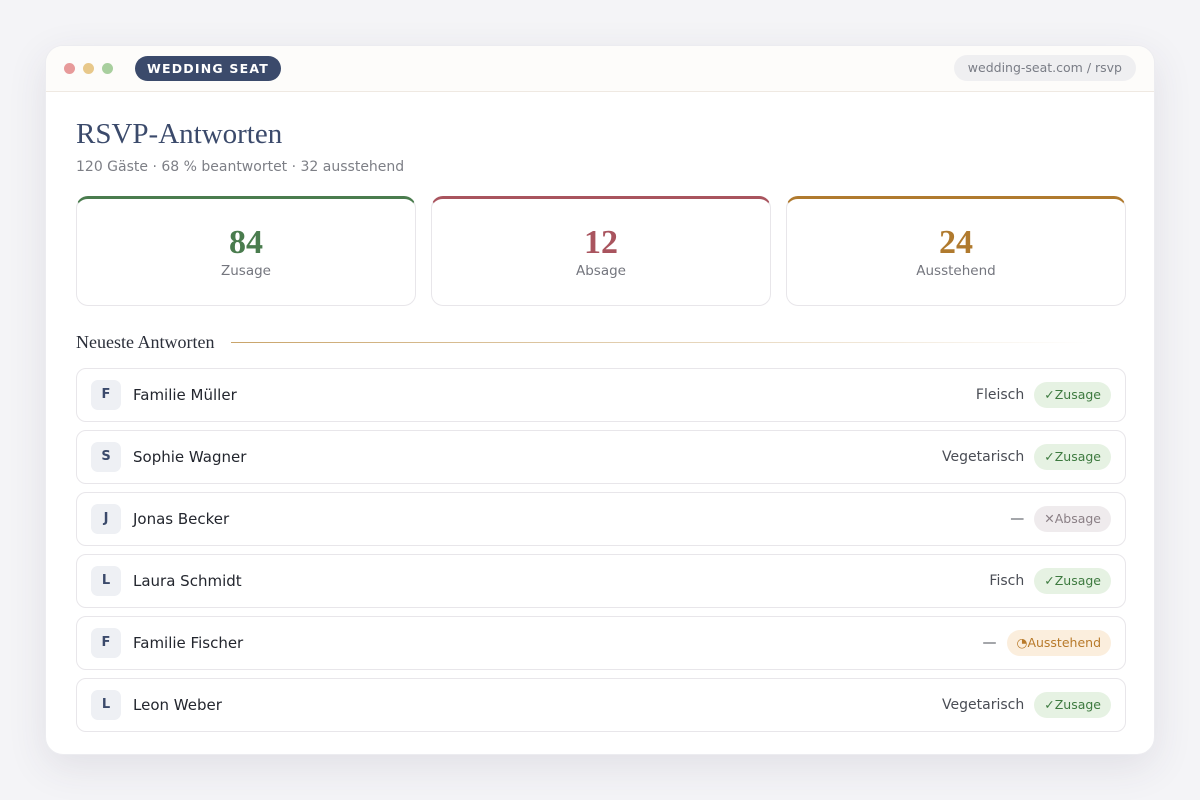  I want to click on stat-card: 84 Zusage, so click(246, 251).